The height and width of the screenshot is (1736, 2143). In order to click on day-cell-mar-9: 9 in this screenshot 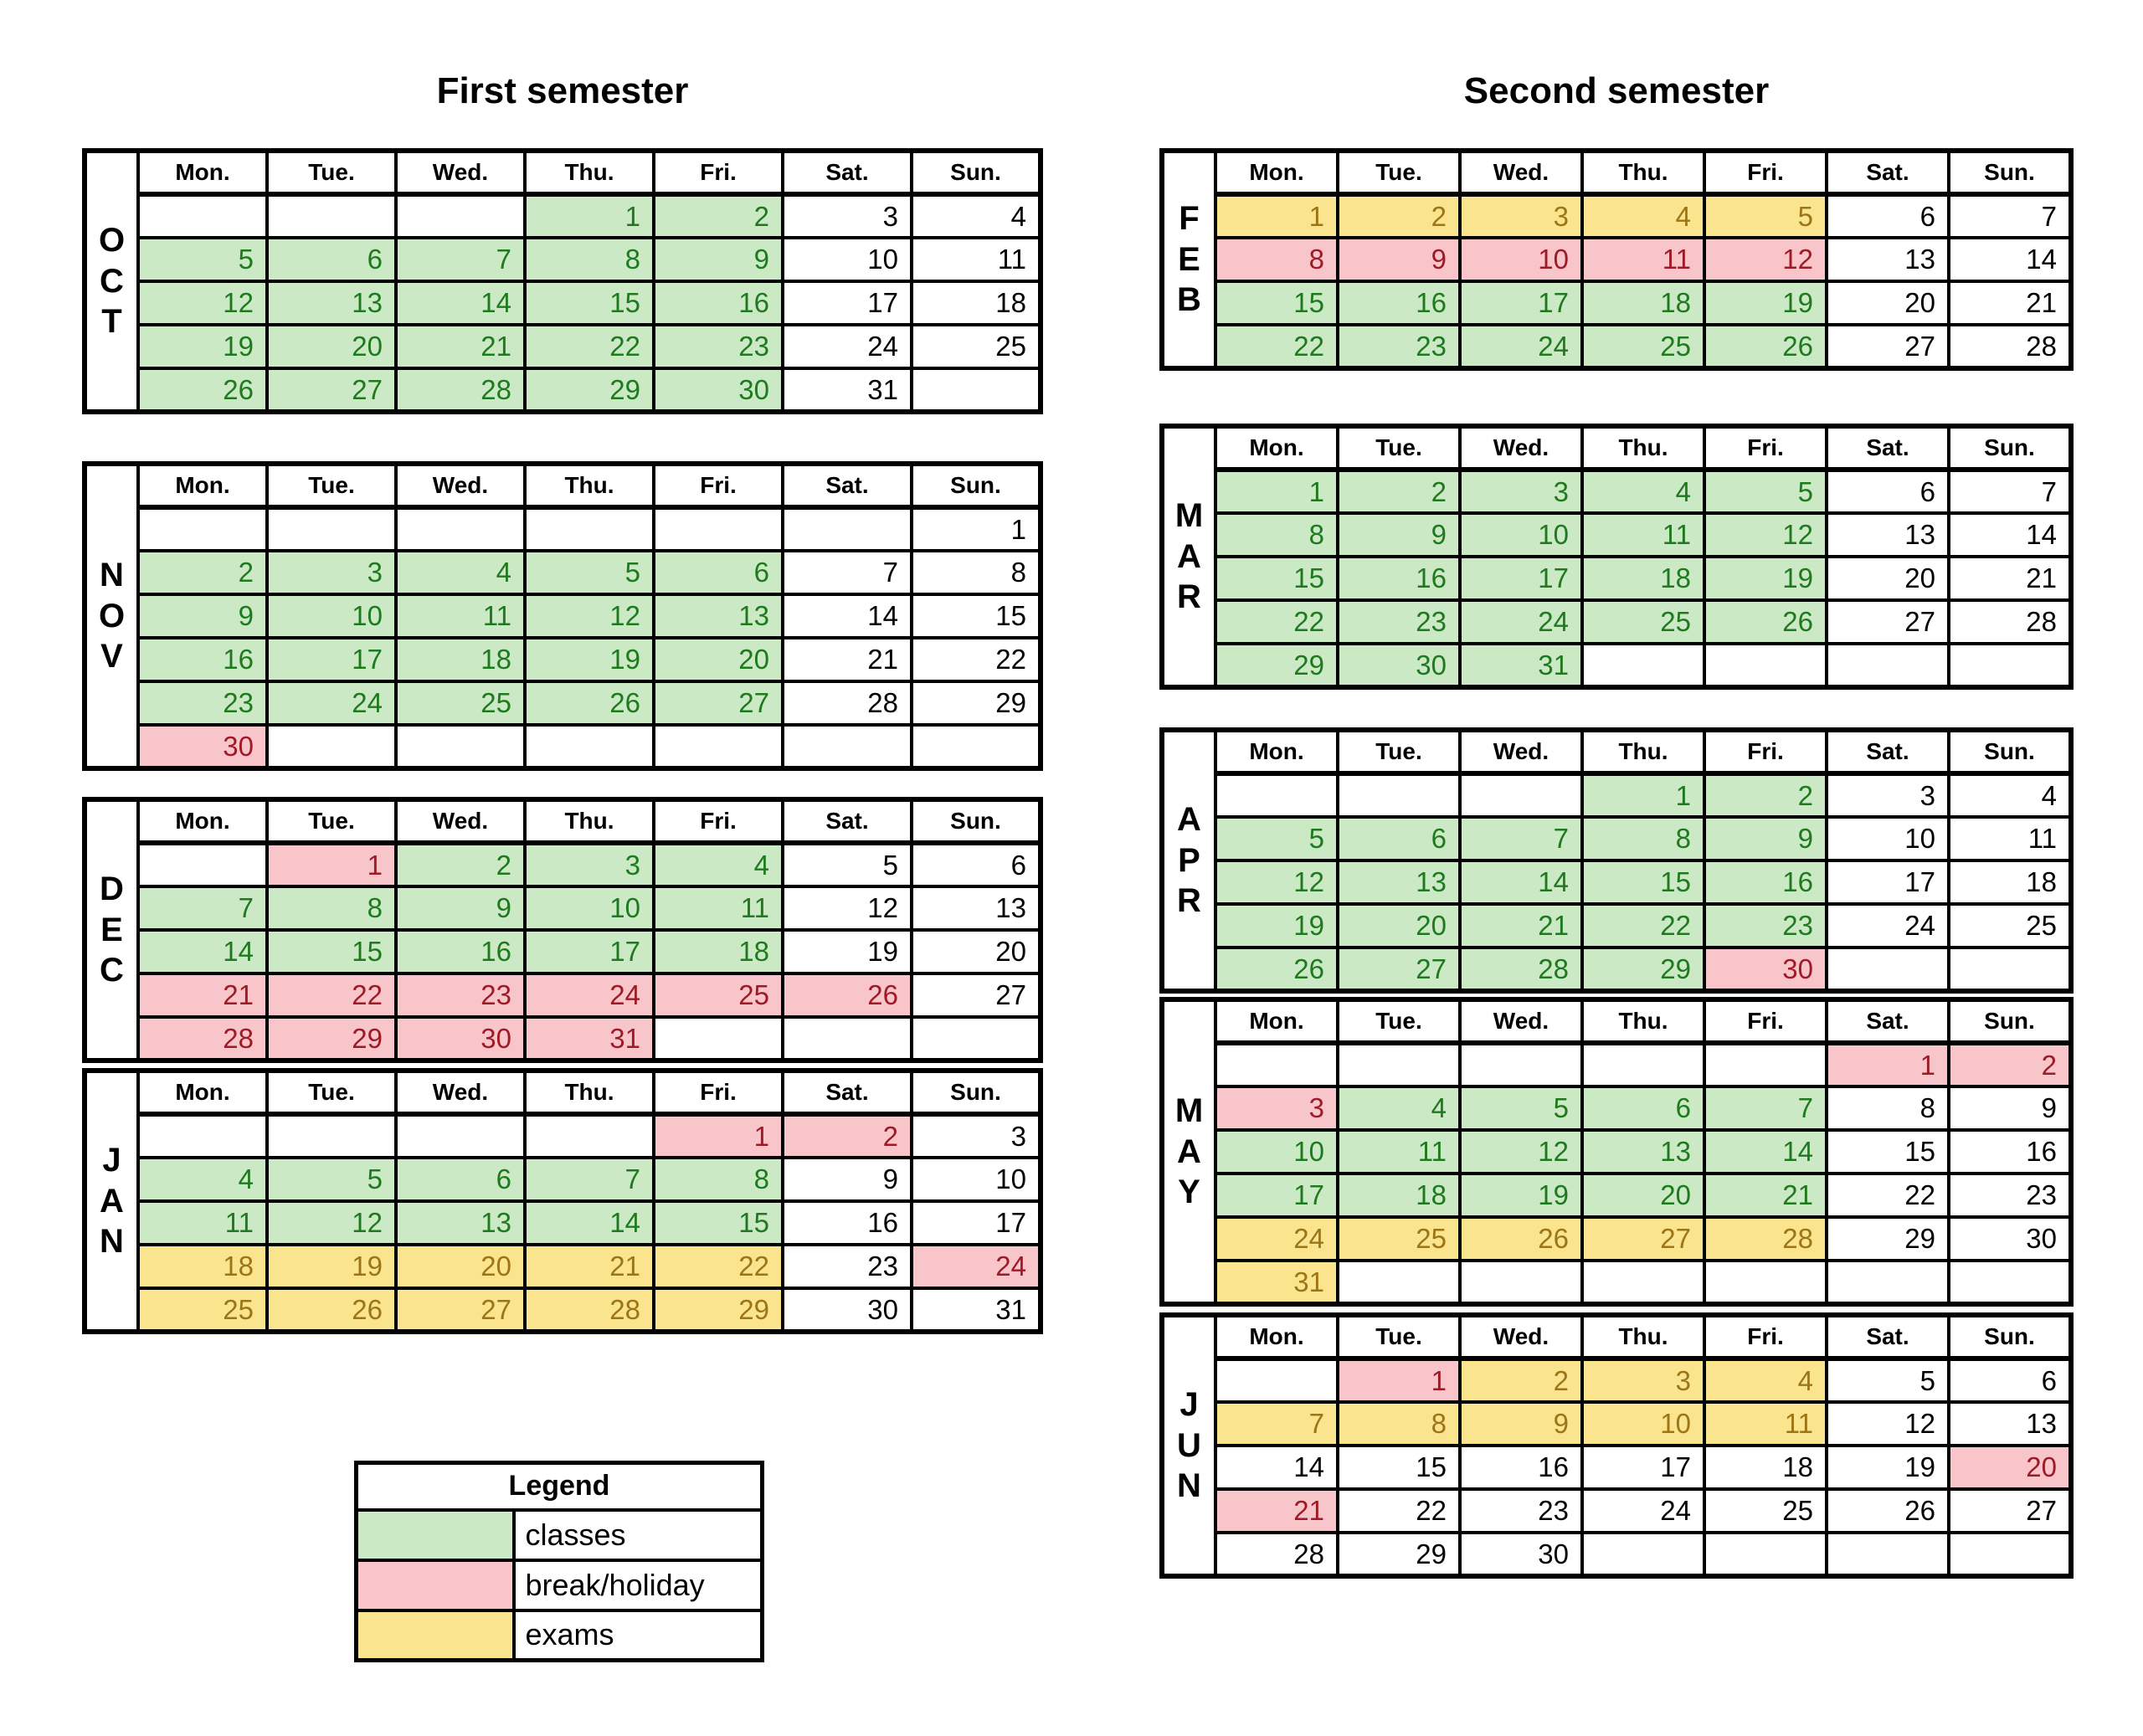, I will do `click(1399, 534)`.